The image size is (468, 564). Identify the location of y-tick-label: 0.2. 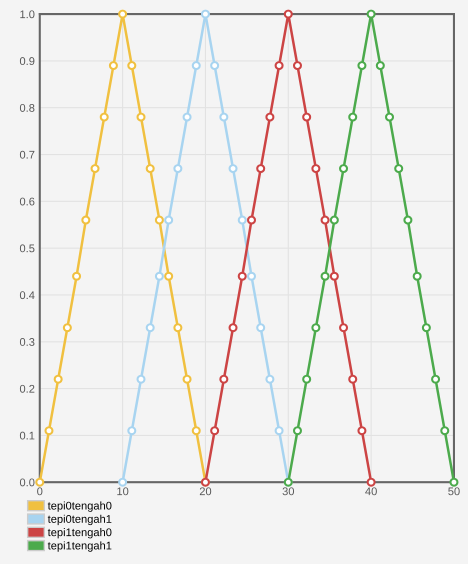
(27, 388).